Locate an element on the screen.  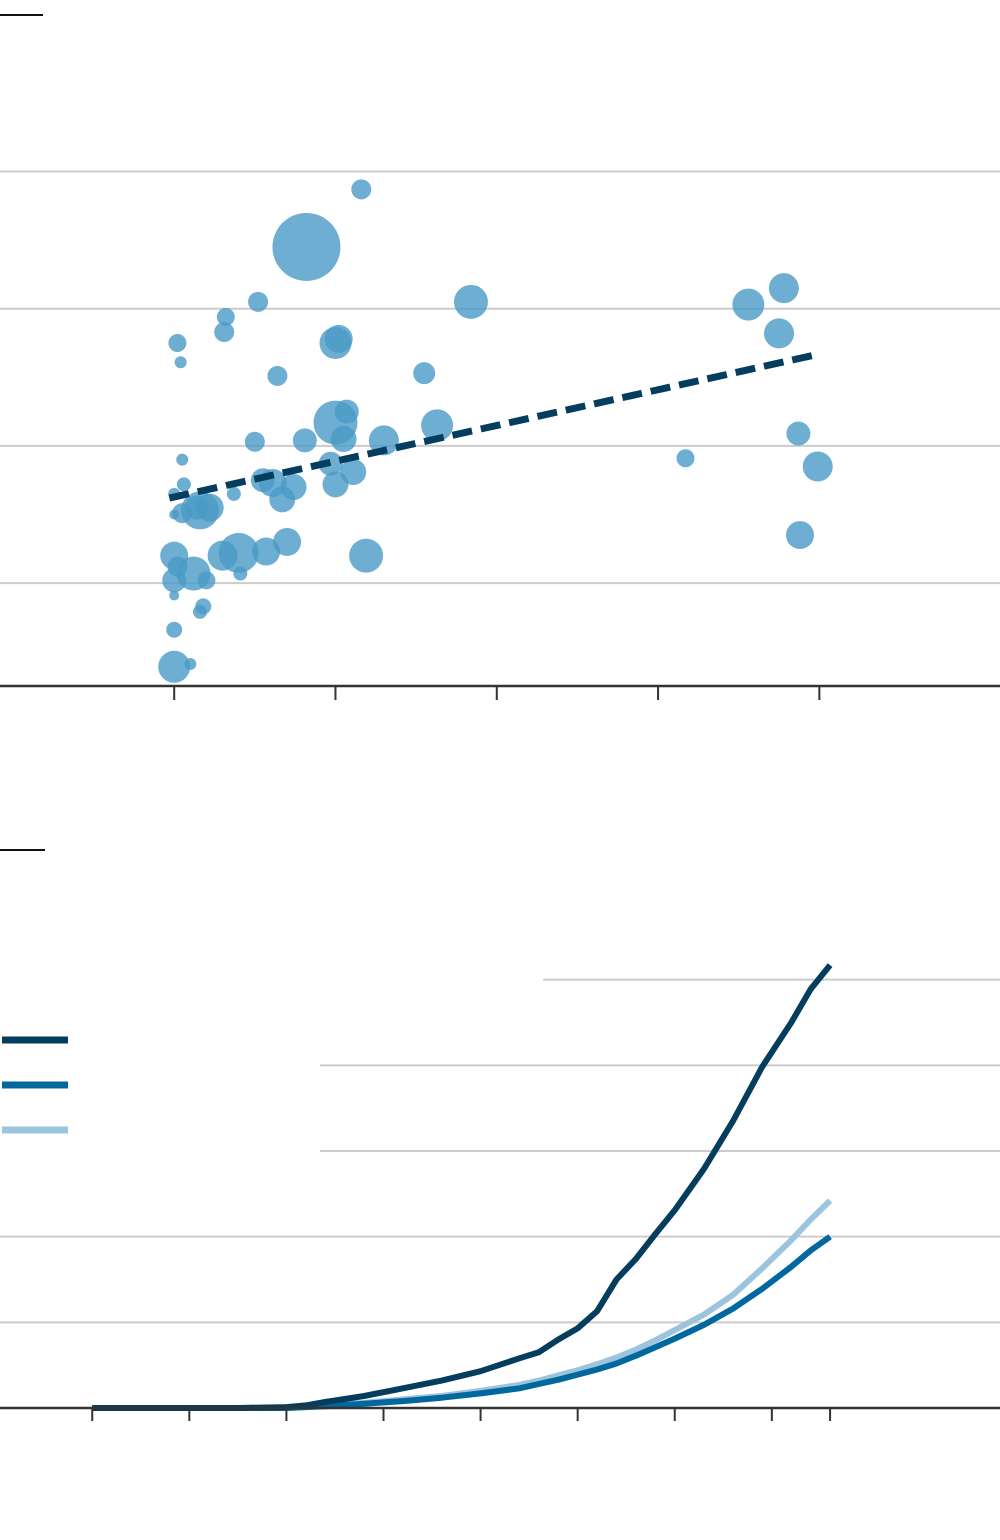
bottom-chart-legend is located at coordinates (35, 1085).